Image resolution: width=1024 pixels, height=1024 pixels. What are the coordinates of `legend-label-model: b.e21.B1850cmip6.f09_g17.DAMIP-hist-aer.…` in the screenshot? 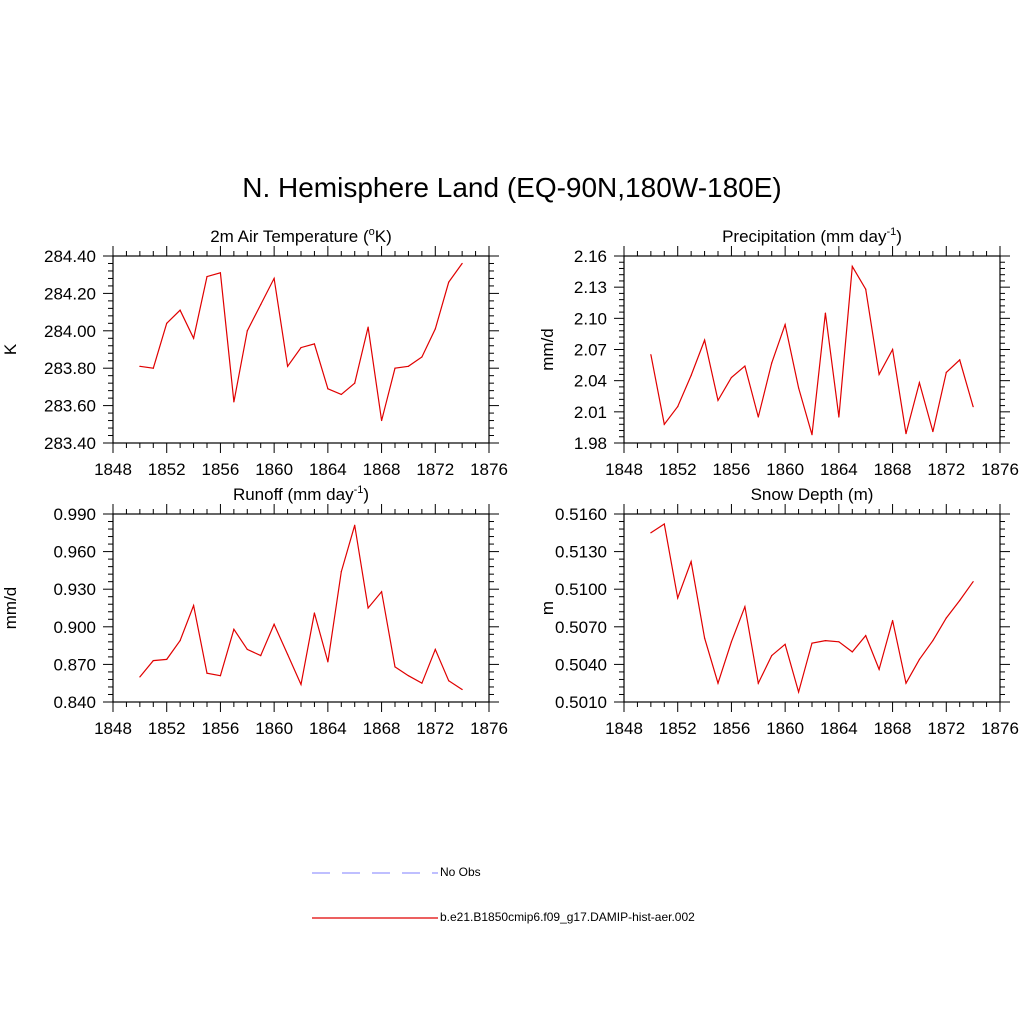 It's located at (567, 917).